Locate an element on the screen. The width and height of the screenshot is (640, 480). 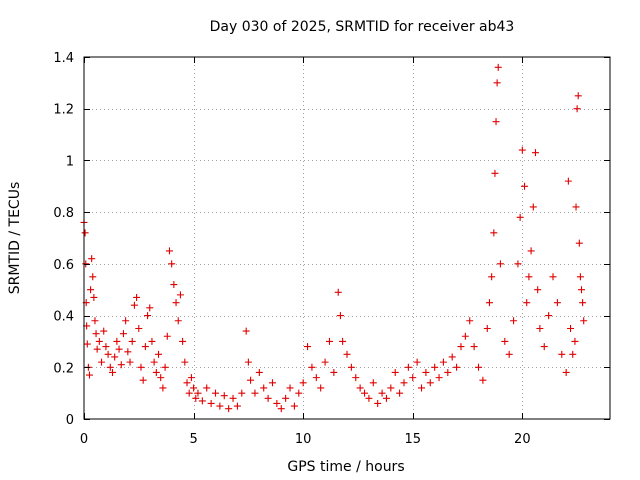
y-tick-label: 1.4 is located at coordinates (63, 58).